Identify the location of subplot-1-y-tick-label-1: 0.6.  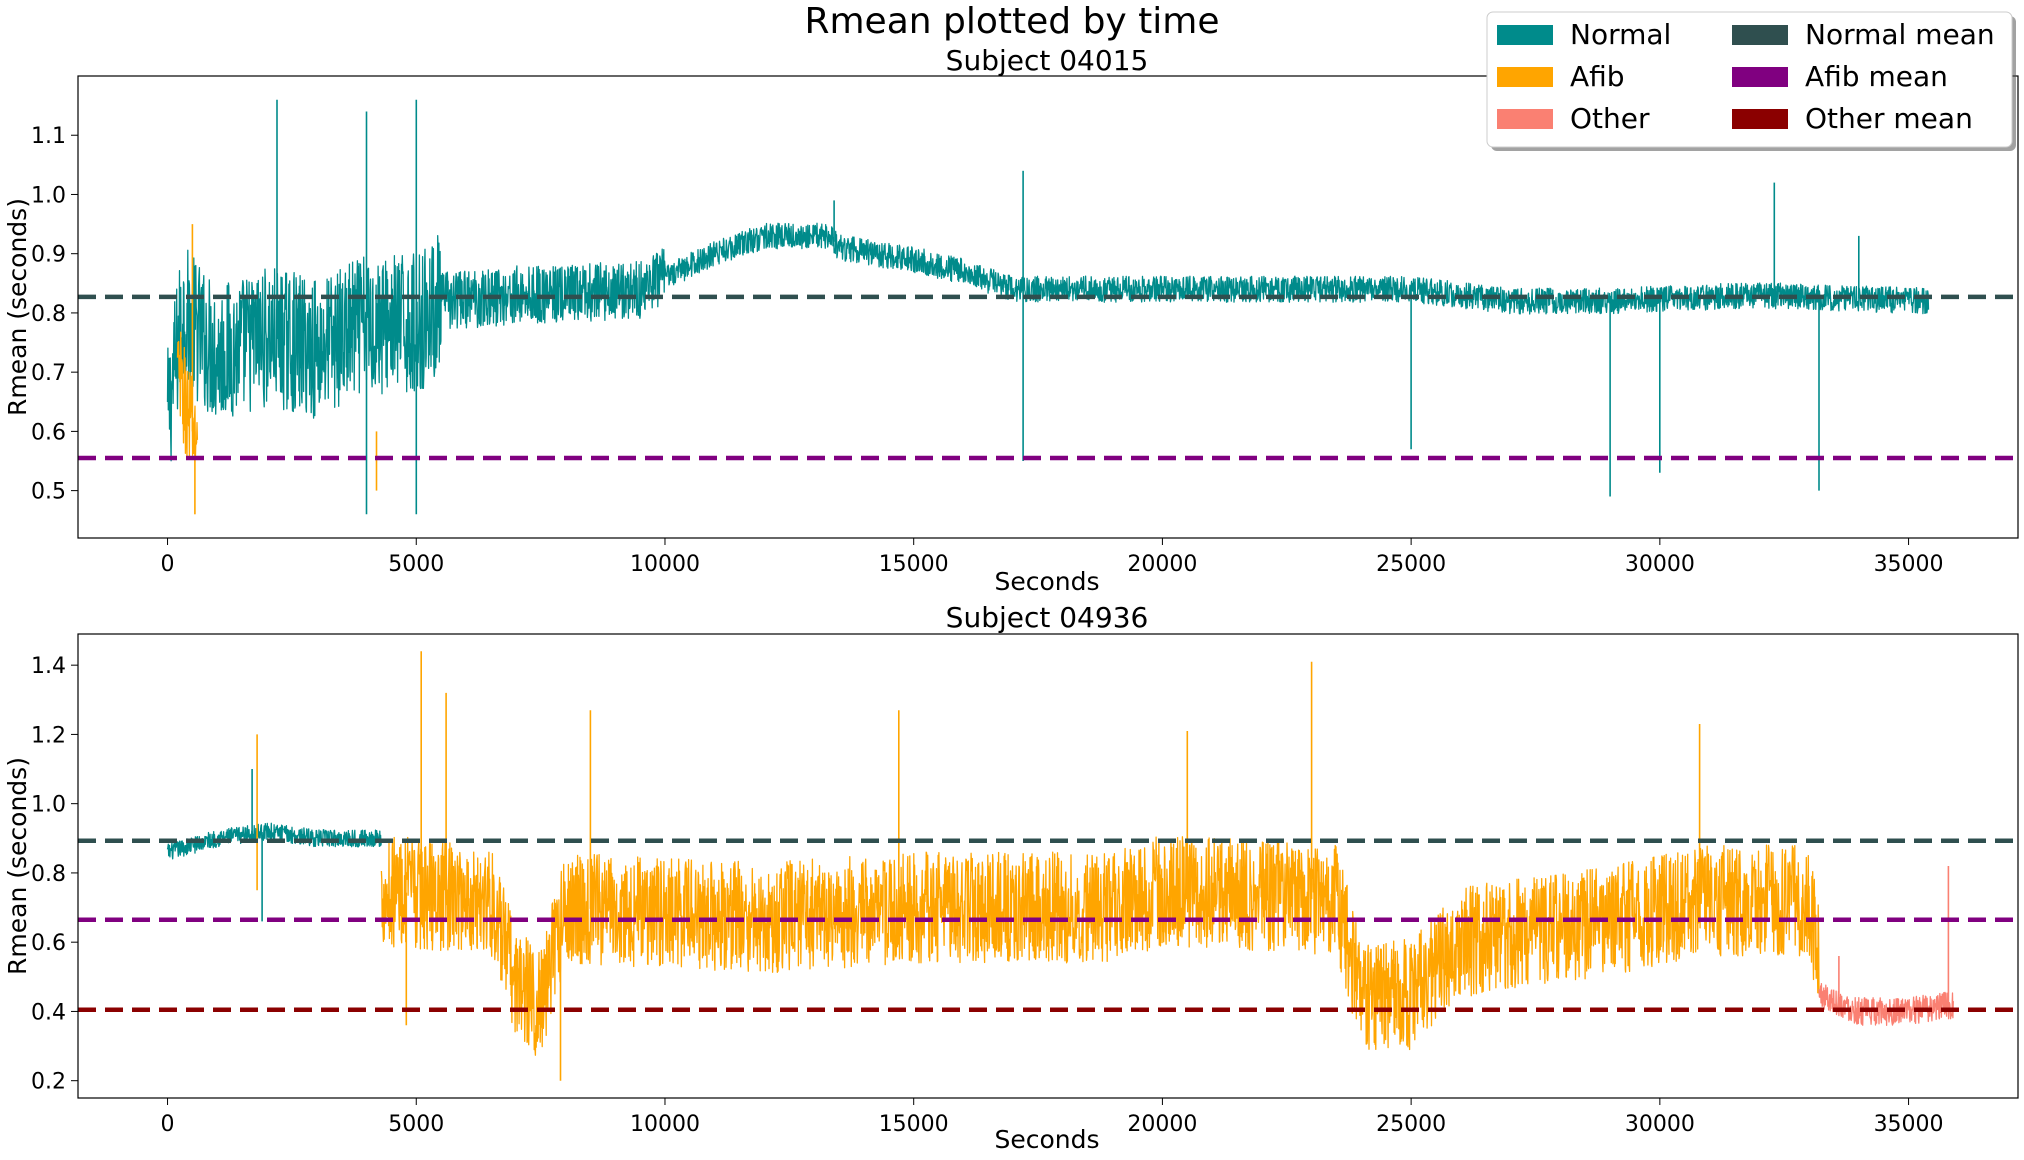
(48, 432).